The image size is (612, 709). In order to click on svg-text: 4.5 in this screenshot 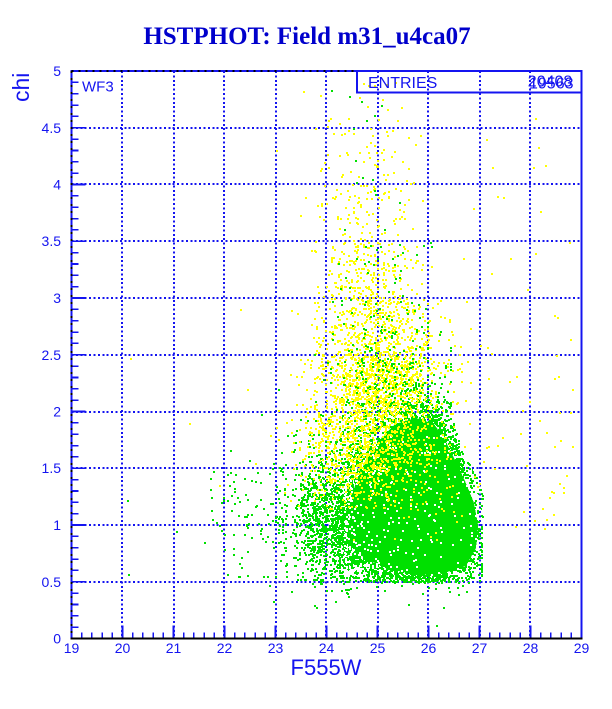, I will do `click(52, 128)`.